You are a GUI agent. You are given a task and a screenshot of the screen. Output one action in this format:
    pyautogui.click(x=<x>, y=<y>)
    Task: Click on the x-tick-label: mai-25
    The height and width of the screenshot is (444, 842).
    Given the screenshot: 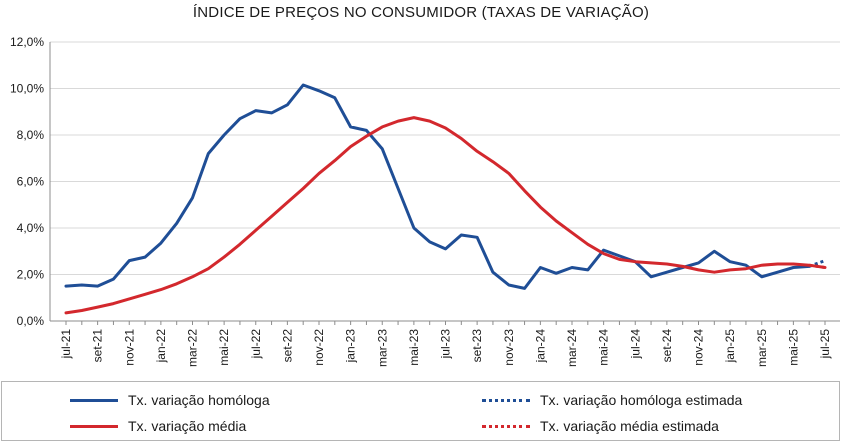 What is the action you would take?
    pyautogui.click(x=793, y=347)
    